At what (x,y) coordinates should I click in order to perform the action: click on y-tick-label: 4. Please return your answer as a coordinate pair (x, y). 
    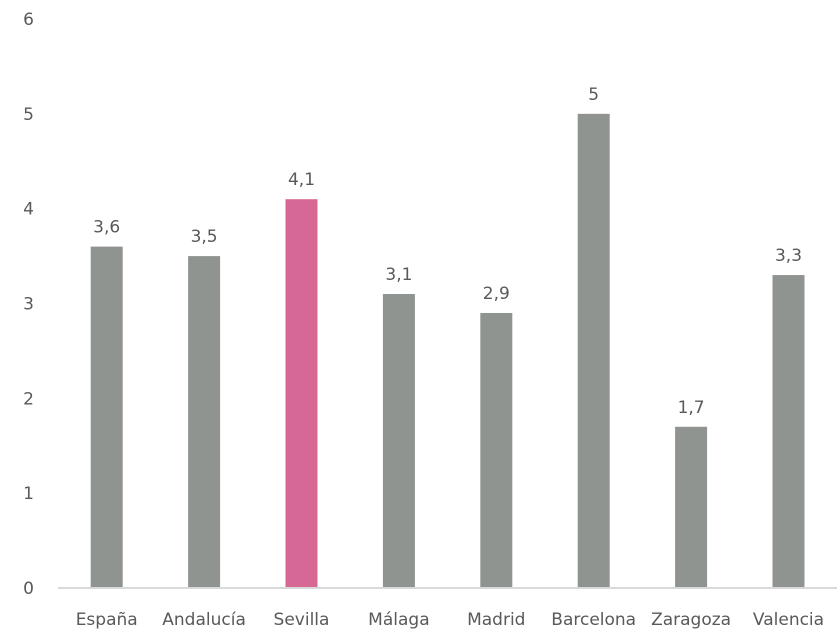
    Looking at the image, I should click on (28, 210).